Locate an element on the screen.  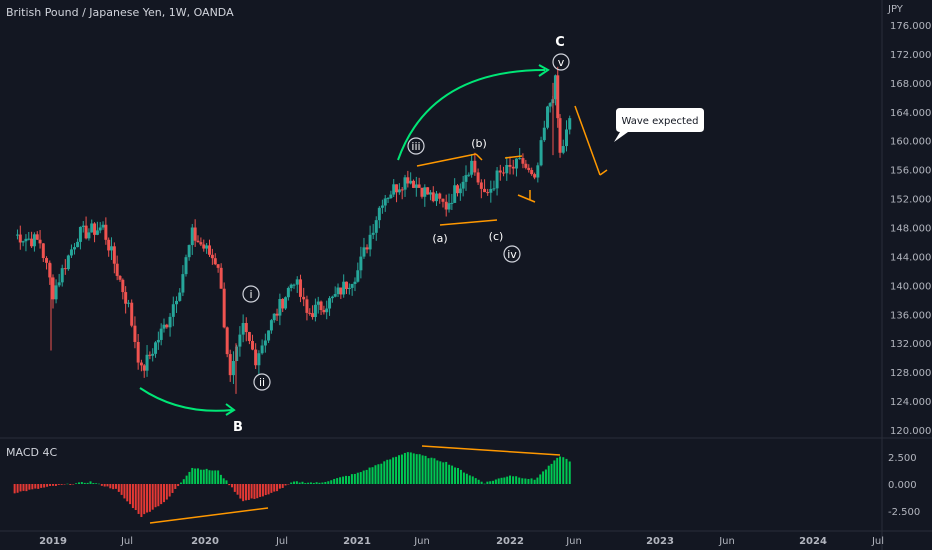
wave-label-ii: ii is located at coordinates (262, 382).